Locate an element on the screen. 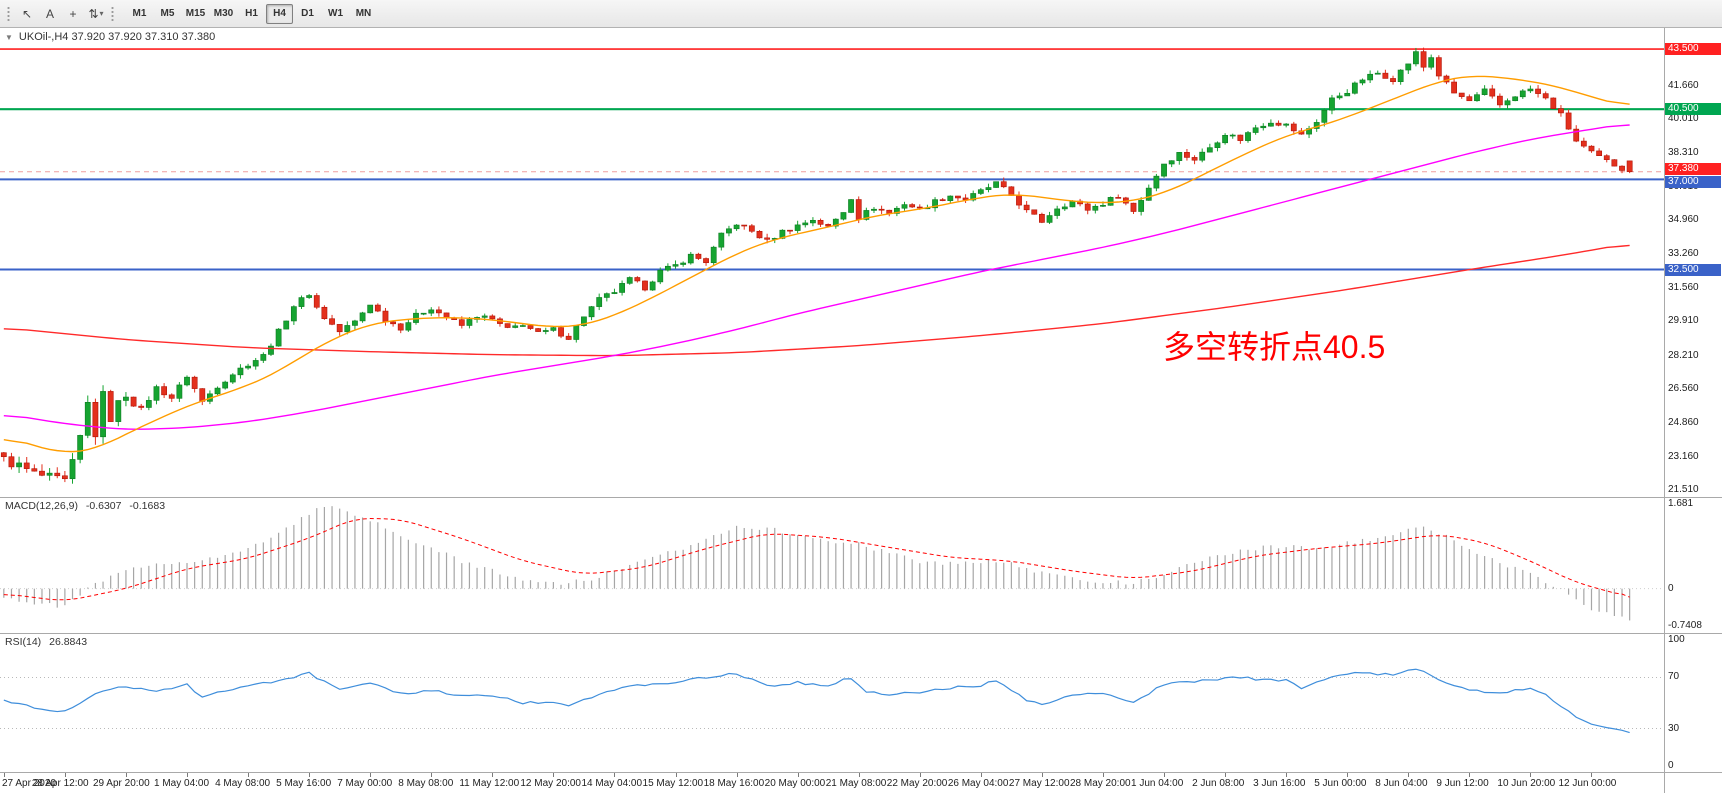 This screenshot has width=1722, height=793. macd-signal-value: -0.1683 is located at coordinates (147, 506).